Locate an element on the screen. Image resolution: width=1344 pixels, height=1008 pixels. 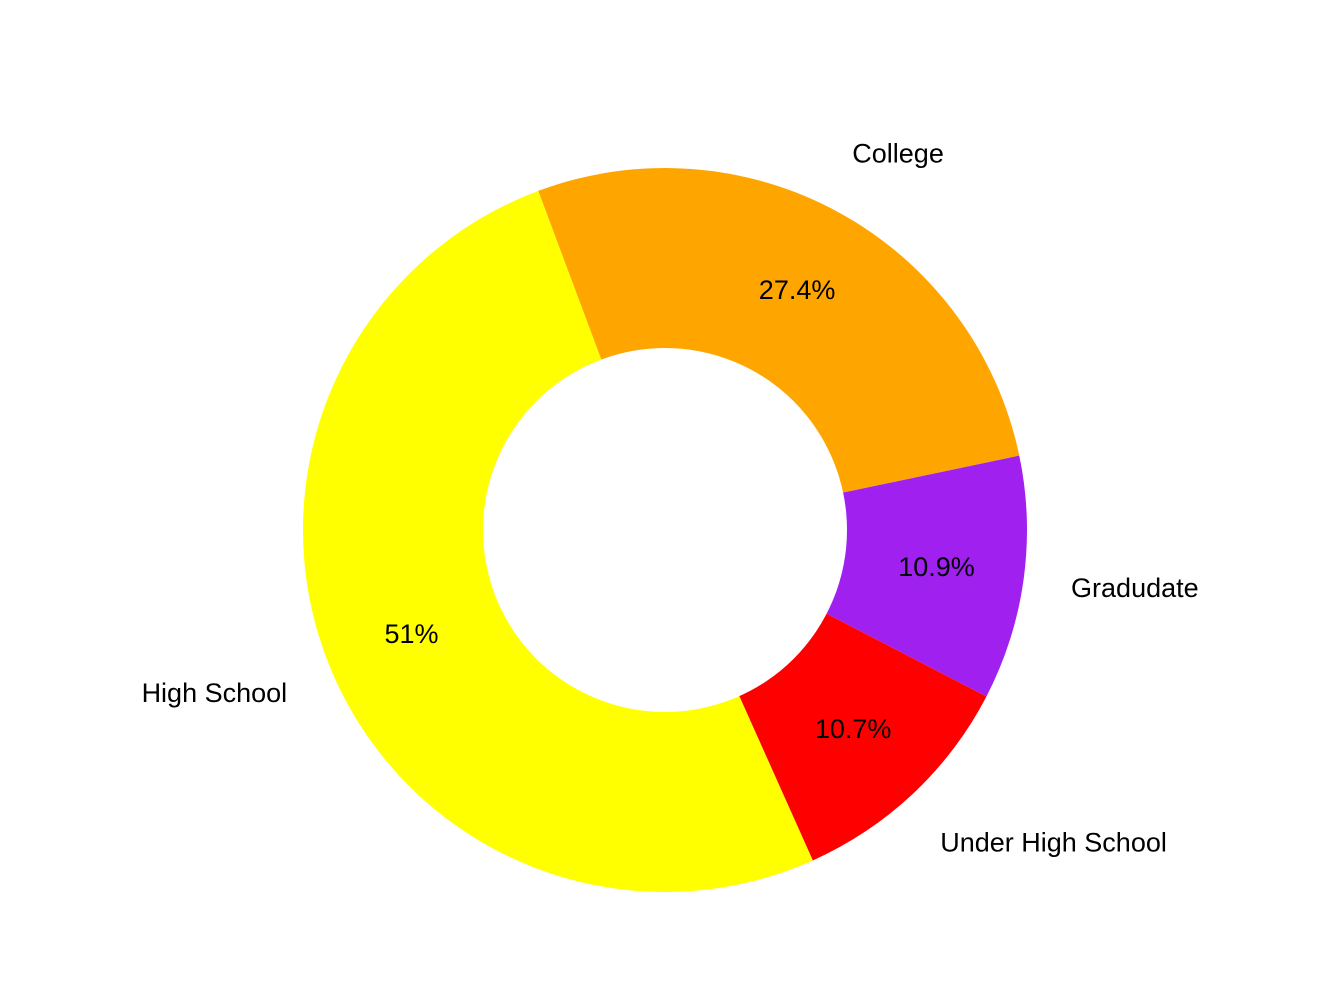
category-label-college: College is located at coordinates (898, 153).